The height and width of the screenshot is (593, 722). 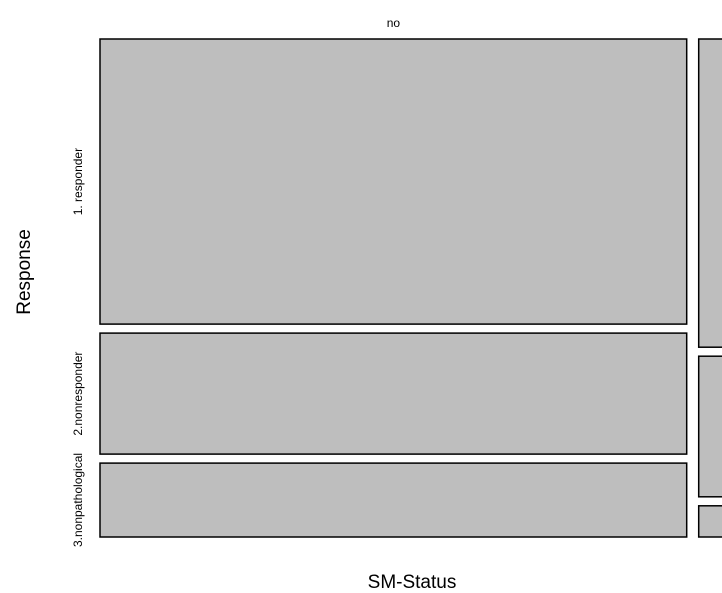 What do you see at coordinates (78, 181) in the screenshot?
I see `row-label-1: 1. responder` at bounding box center [78, 181].